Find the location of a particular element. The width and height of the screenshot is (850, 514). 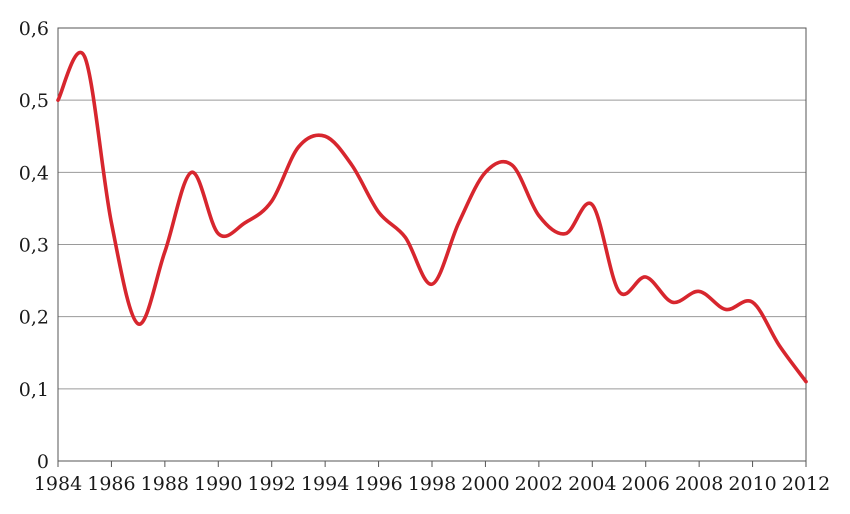

y-tick-label: 0,3 is located at coordinates (34, 246).